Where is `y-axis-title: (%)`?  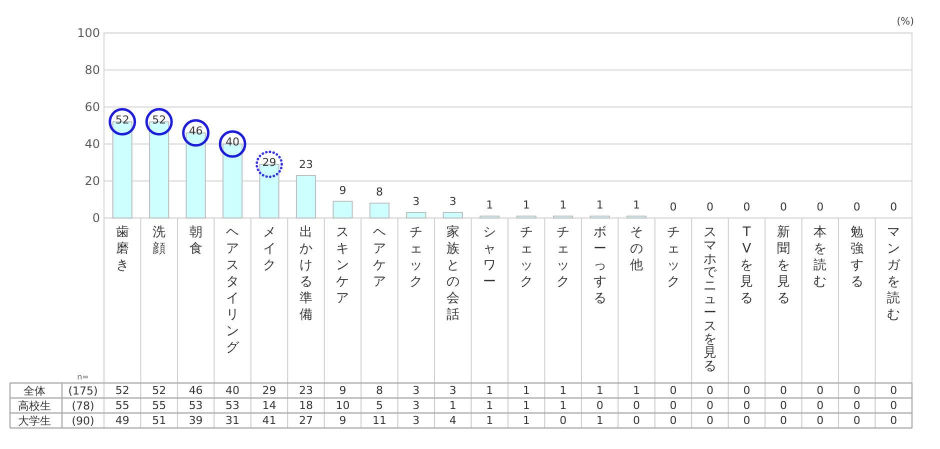 y-axis-title: (%) is located at coordinates (905, 22).